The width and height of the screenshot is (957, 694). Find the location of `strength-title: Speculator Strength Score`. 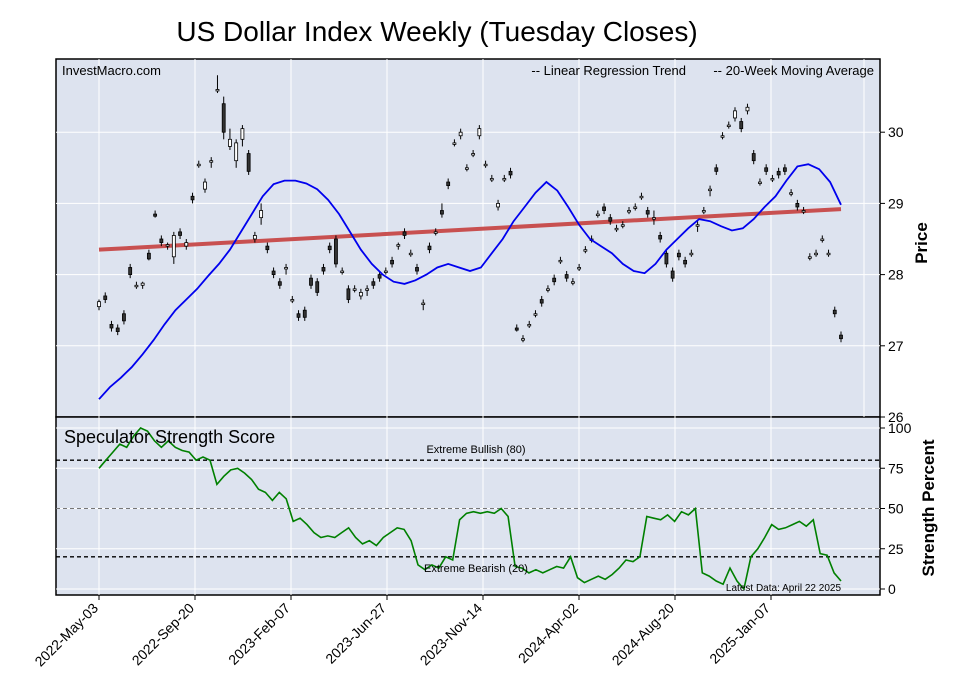

strength-title: Speculator Strength Score is located at coordinates (169, 437).